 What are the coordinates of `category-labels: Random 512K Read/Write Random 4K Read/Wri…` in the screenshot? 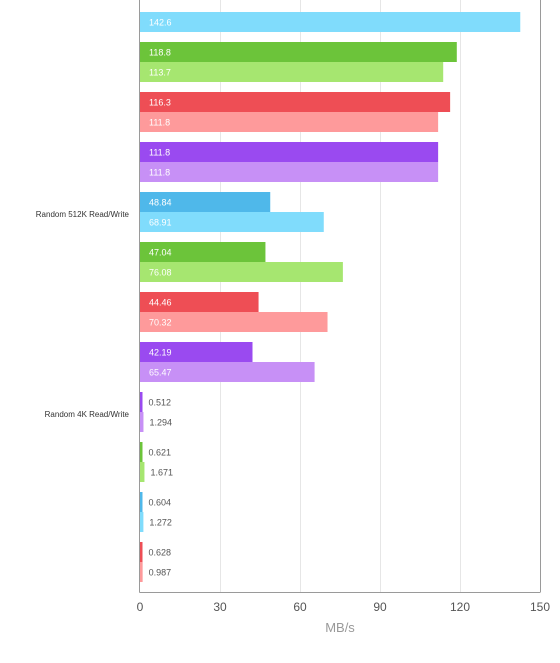 It's located at (83, 314).